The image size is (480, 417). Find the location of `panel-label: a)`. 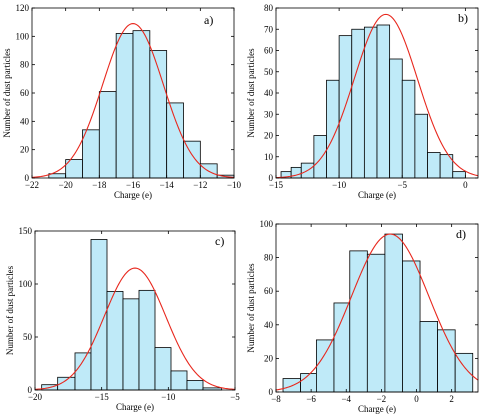

panel-label: a) is located at coordinates (208, 20).